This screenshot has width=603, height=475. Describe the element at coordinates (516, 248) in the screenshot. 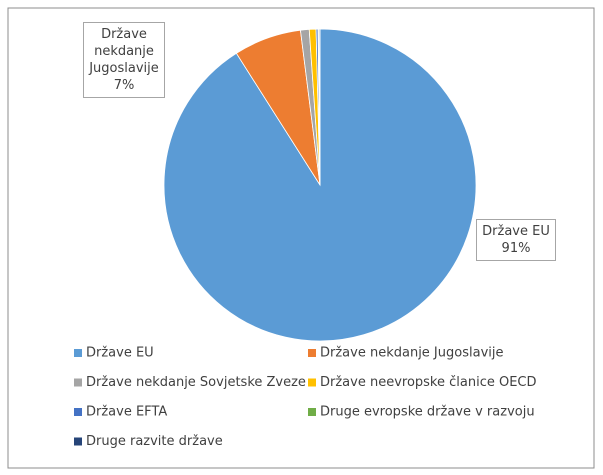

I see `data-label-value: 91%` at that location.